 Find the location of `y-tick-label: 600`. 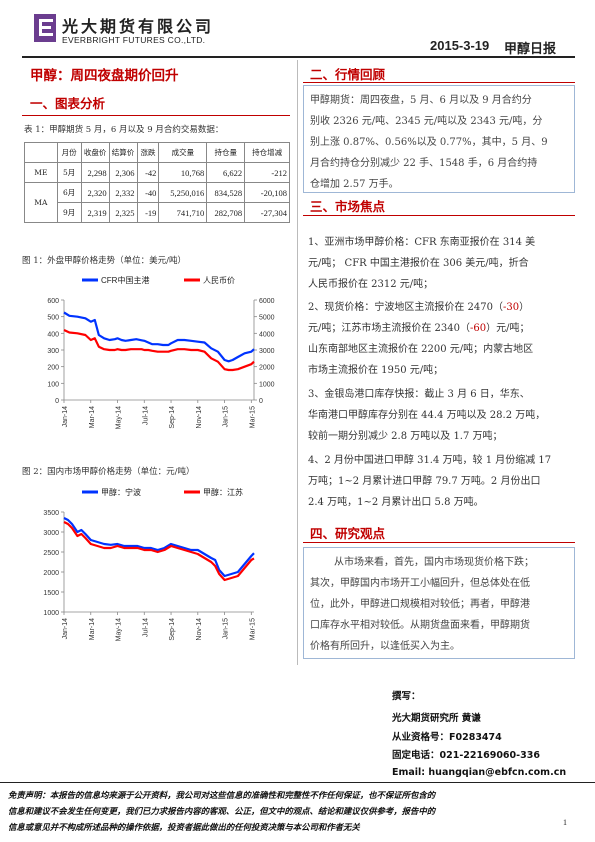

y-tick-label: 600 is located at coordinates (53, 301).